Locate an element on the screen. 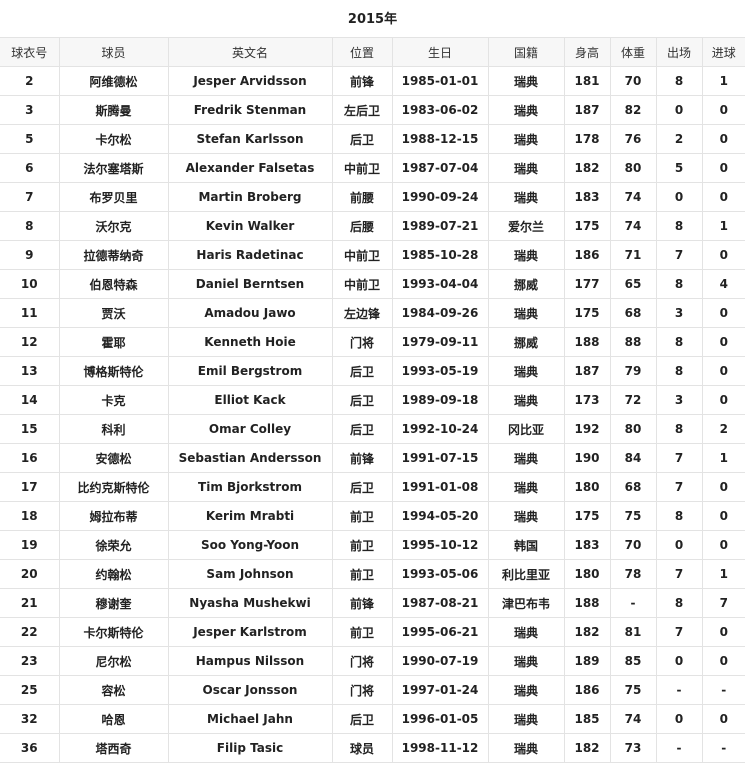 This screenshot has width=745, height=783. cell-appearances: - is located at coordinates (679, 690).